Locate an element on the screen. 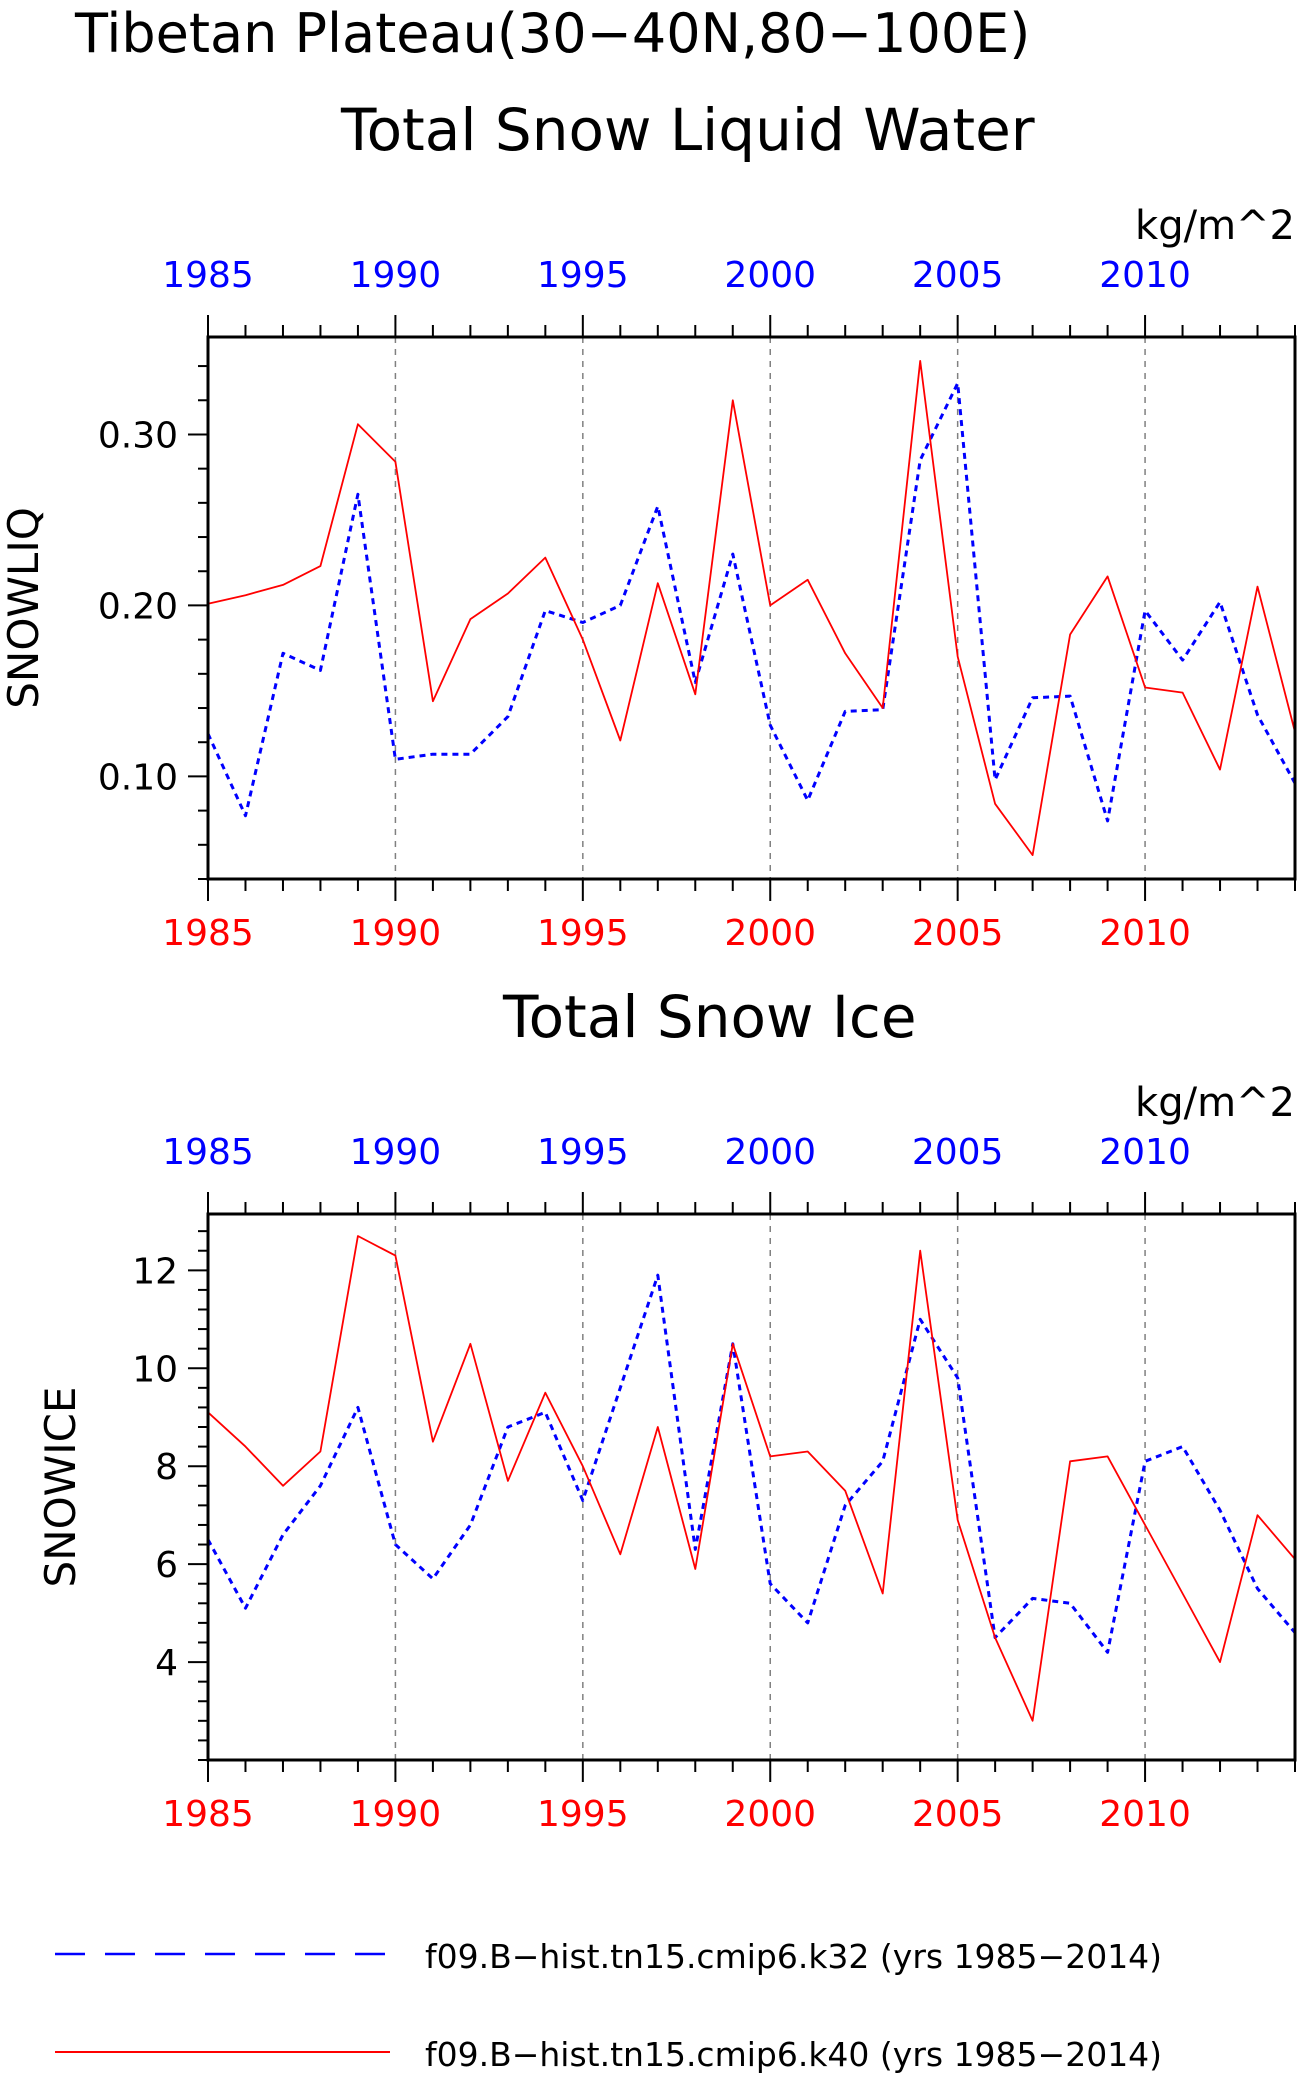 The image size is (1299, 2074). snowice-bottom-xtick-label: 2010 is located at coordinates (1145, 1814).